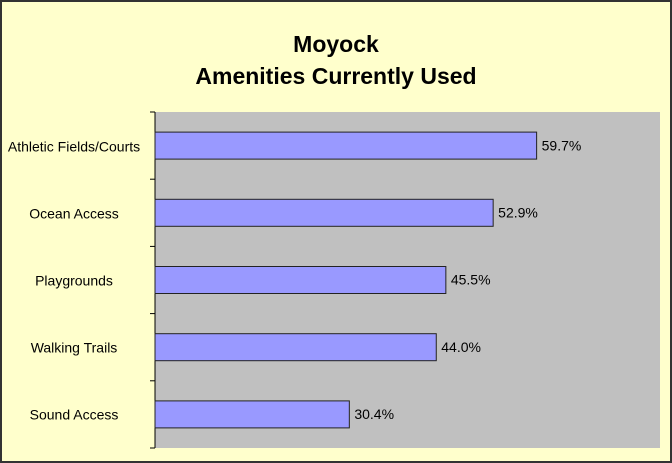 The width and height of the screenshot is (672, 463). I want to click on chart-title: Amenities Currently Used, so click(335, 76).